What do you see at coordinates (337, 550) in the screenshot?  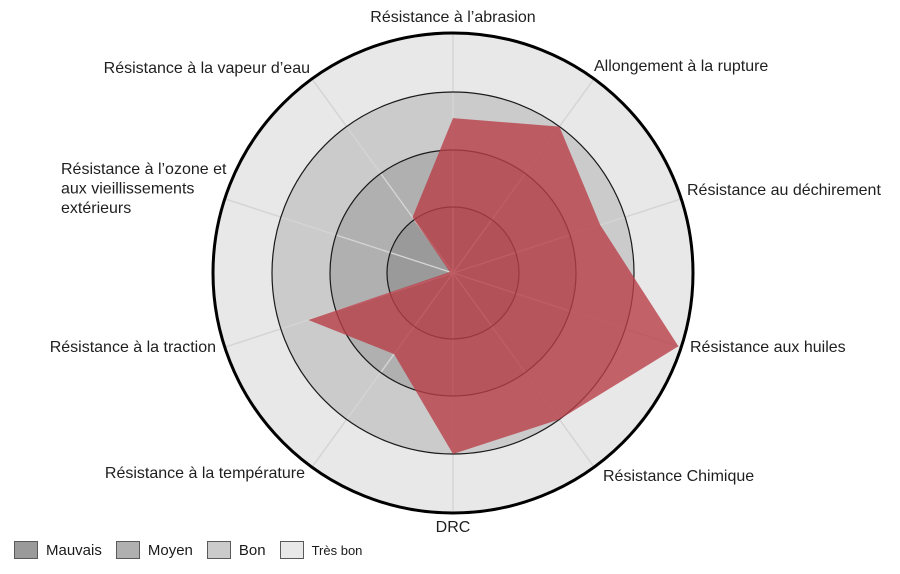 I see `legend-label: Très bon` at bounding box center [337, 550].